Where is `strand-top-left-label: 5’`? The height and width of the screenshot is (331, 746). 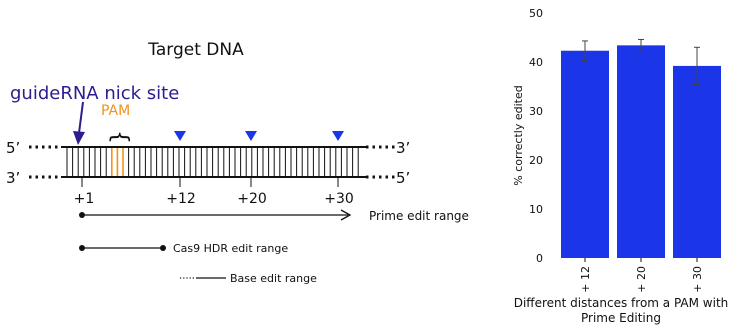 strand-top-left-label: 5’ is located at coordinates (13, 148).